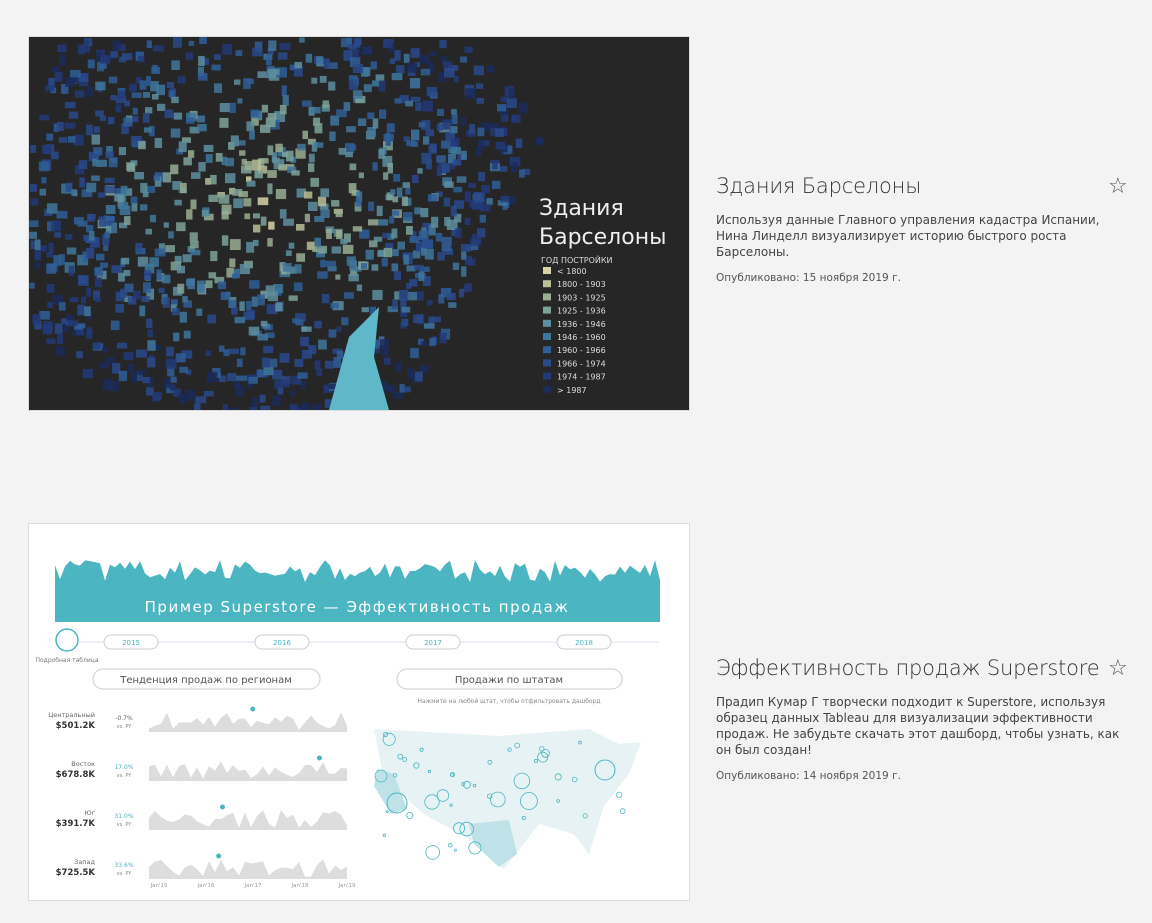 This screenshot has width=1152, height=923. Describe the element at coordinates (908, 668) in the screenshot. I see `card-title: Эффективность продаж Superstore` at that location.